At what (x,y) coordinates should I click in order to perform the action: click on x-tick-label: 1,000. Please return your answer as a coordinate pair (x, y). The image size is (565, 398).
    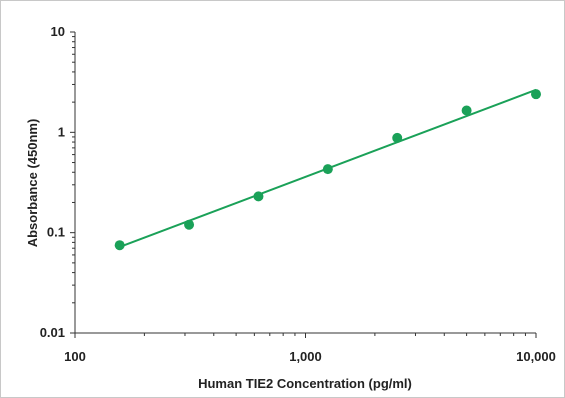
    Looking at the image, I should click on (305, 356).